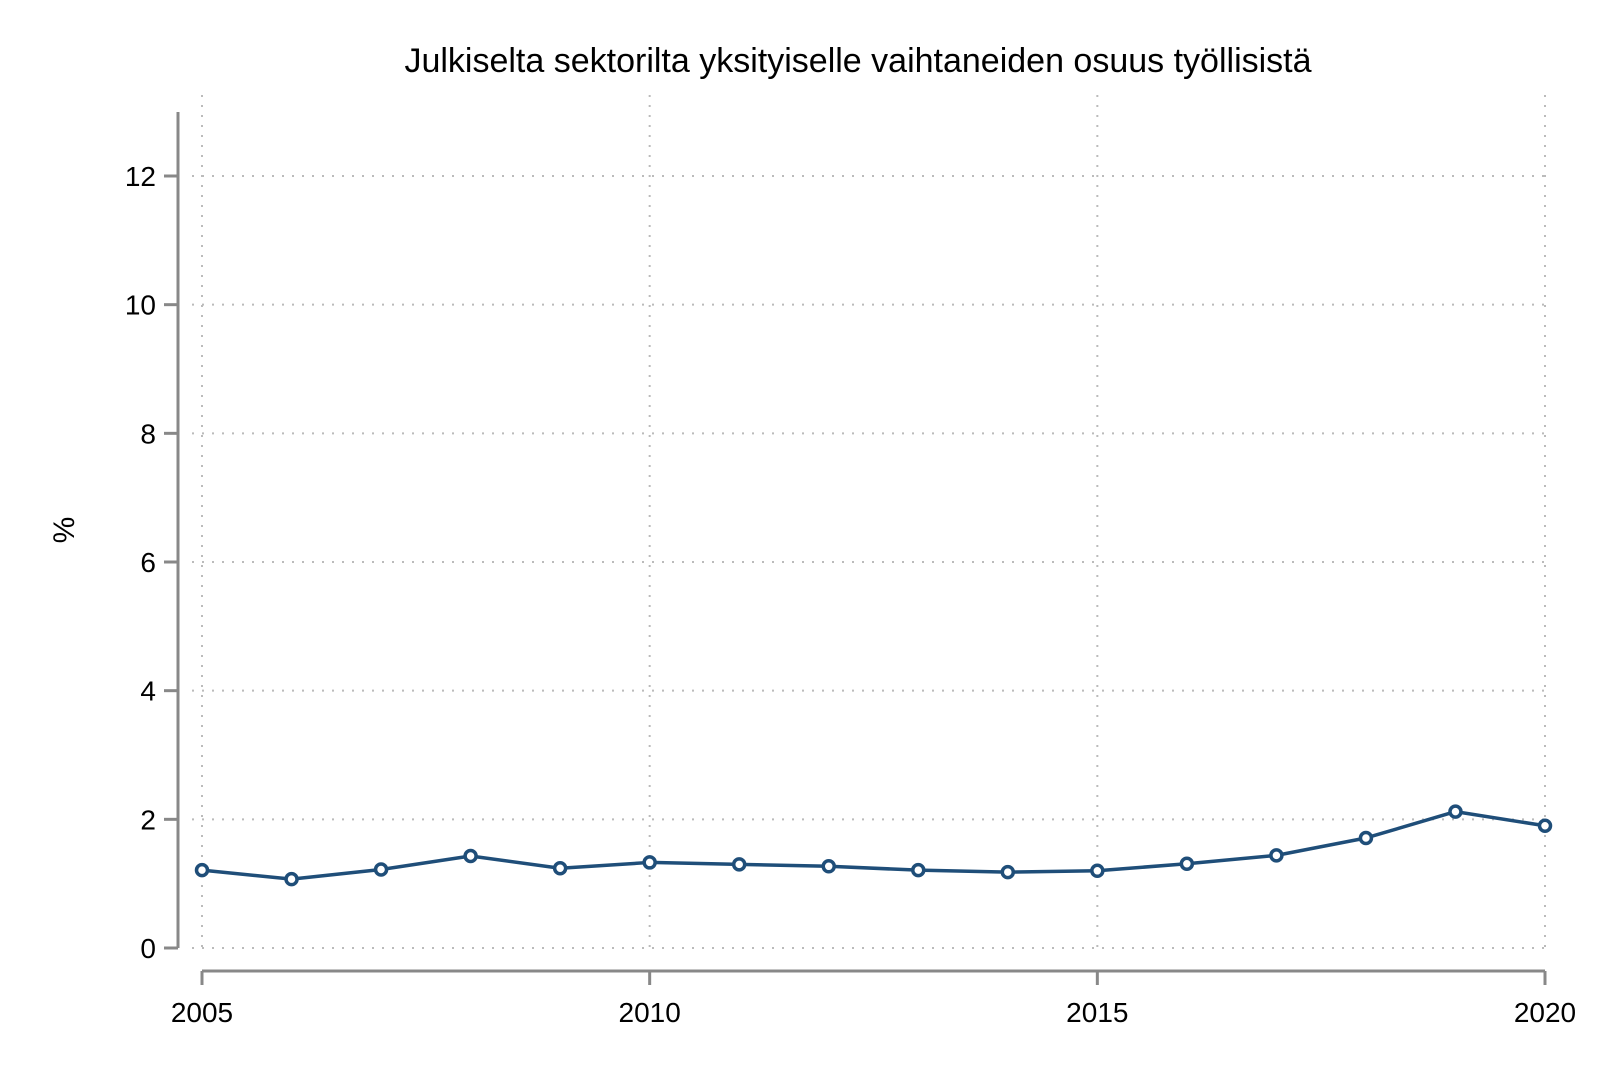 The width and height of the screenshot is (1600, 1072). Describe the element at coordinates (64, 530) in the screenshot. I see `y-axis-title: %` at that location.